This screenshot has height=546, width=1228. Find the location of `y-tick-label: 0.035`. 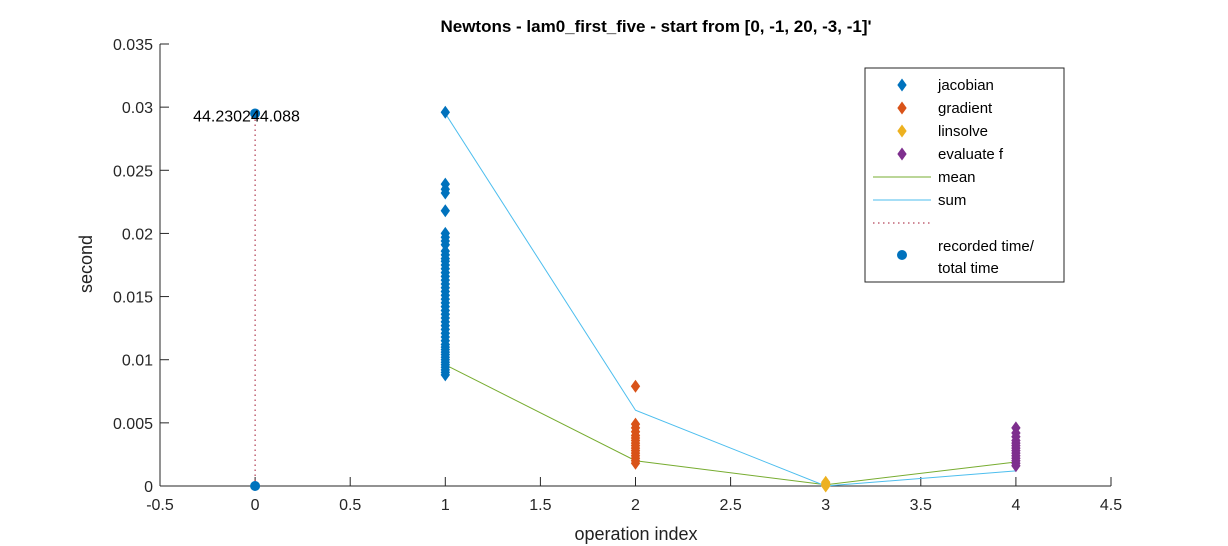

y-tick-label: 0.035 is located at coordinates (133, 45).